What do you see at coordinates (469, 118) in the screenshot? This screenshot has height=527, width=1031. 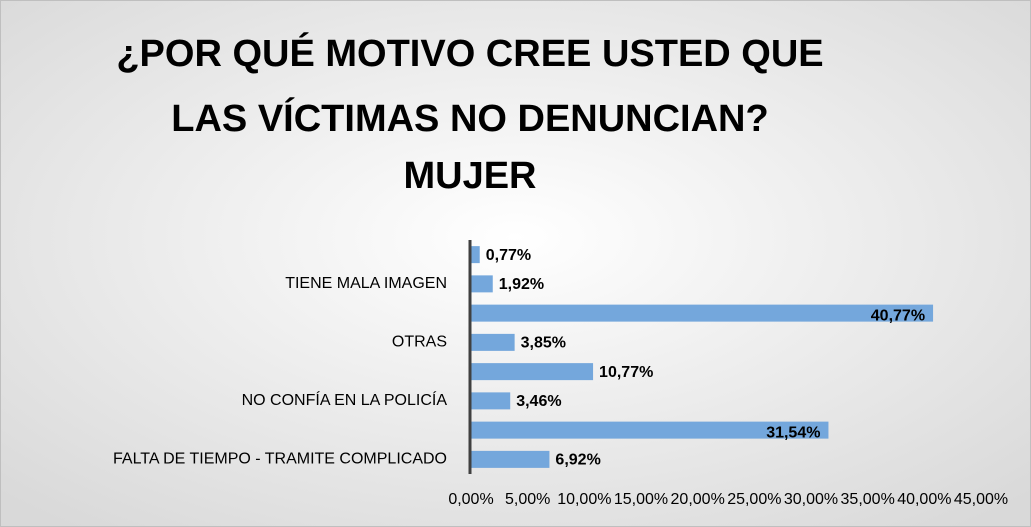 I see `chart-title: LAS VÍCTIMAS NO DENUNCIAN?` at bounding box center [469, 118].